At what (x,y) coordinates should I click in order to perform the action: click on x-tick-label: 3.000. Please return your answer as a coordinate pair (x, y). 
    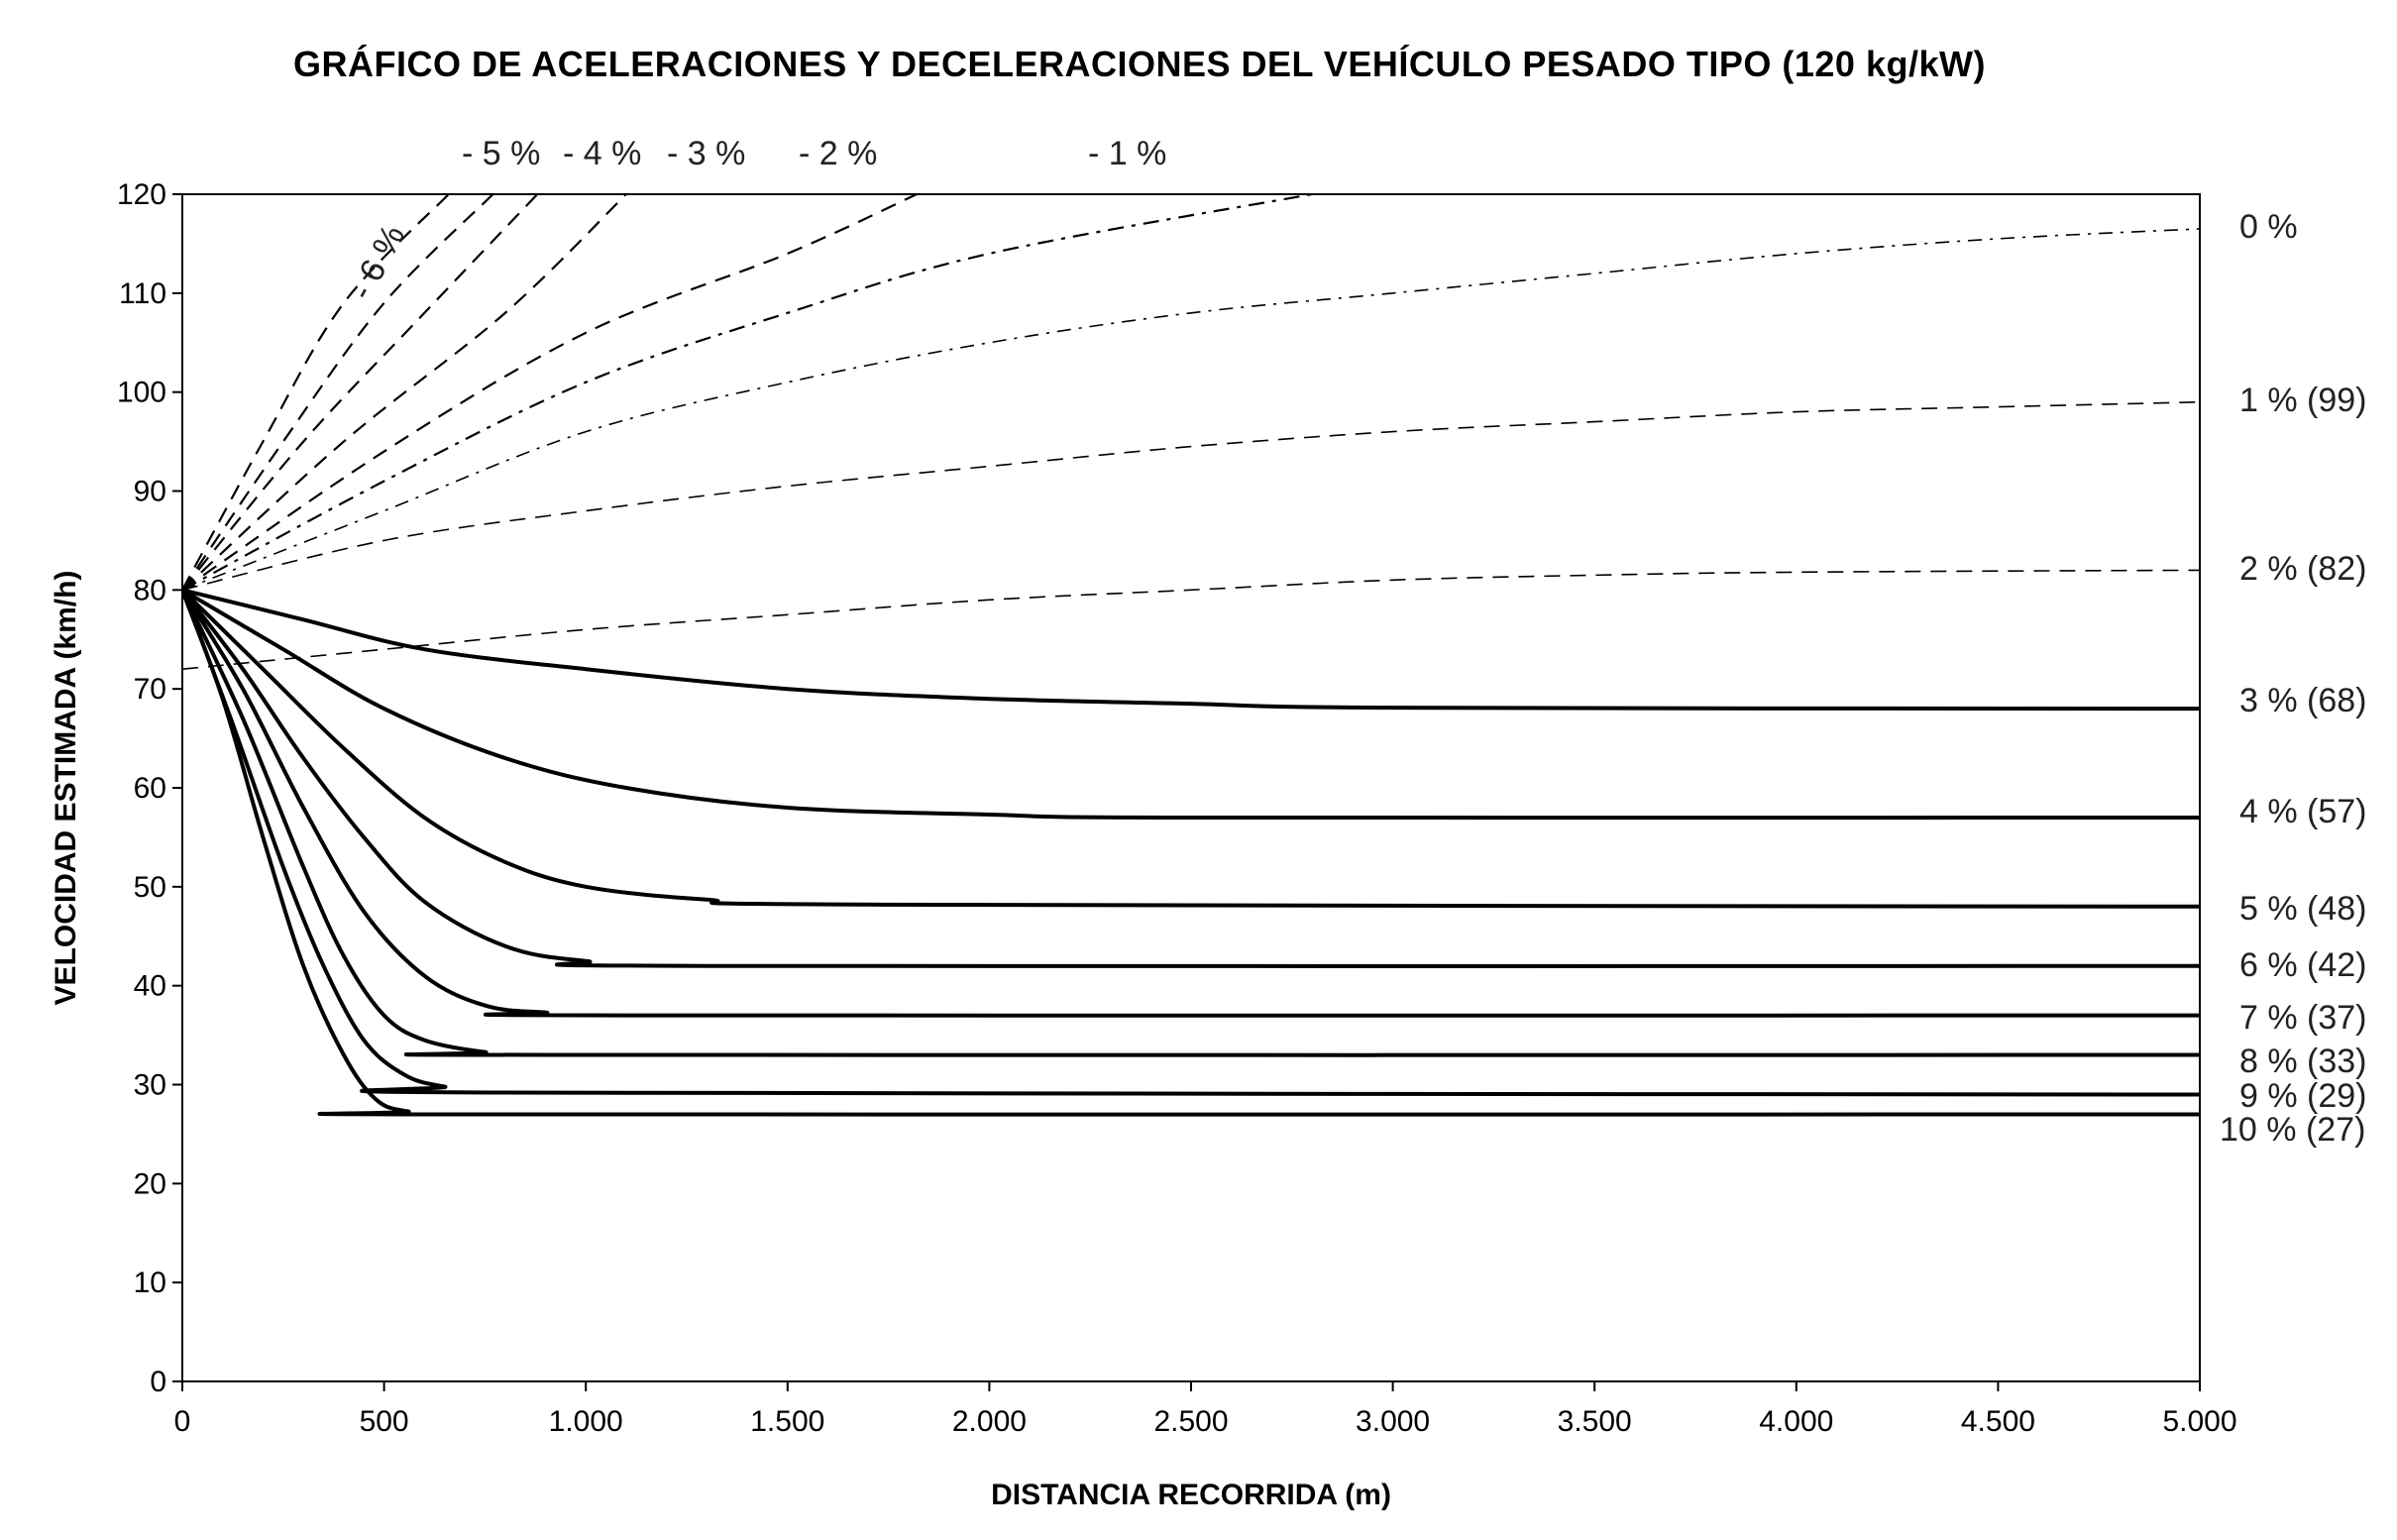
    Looking at the image, I should click on (1393, 1421).